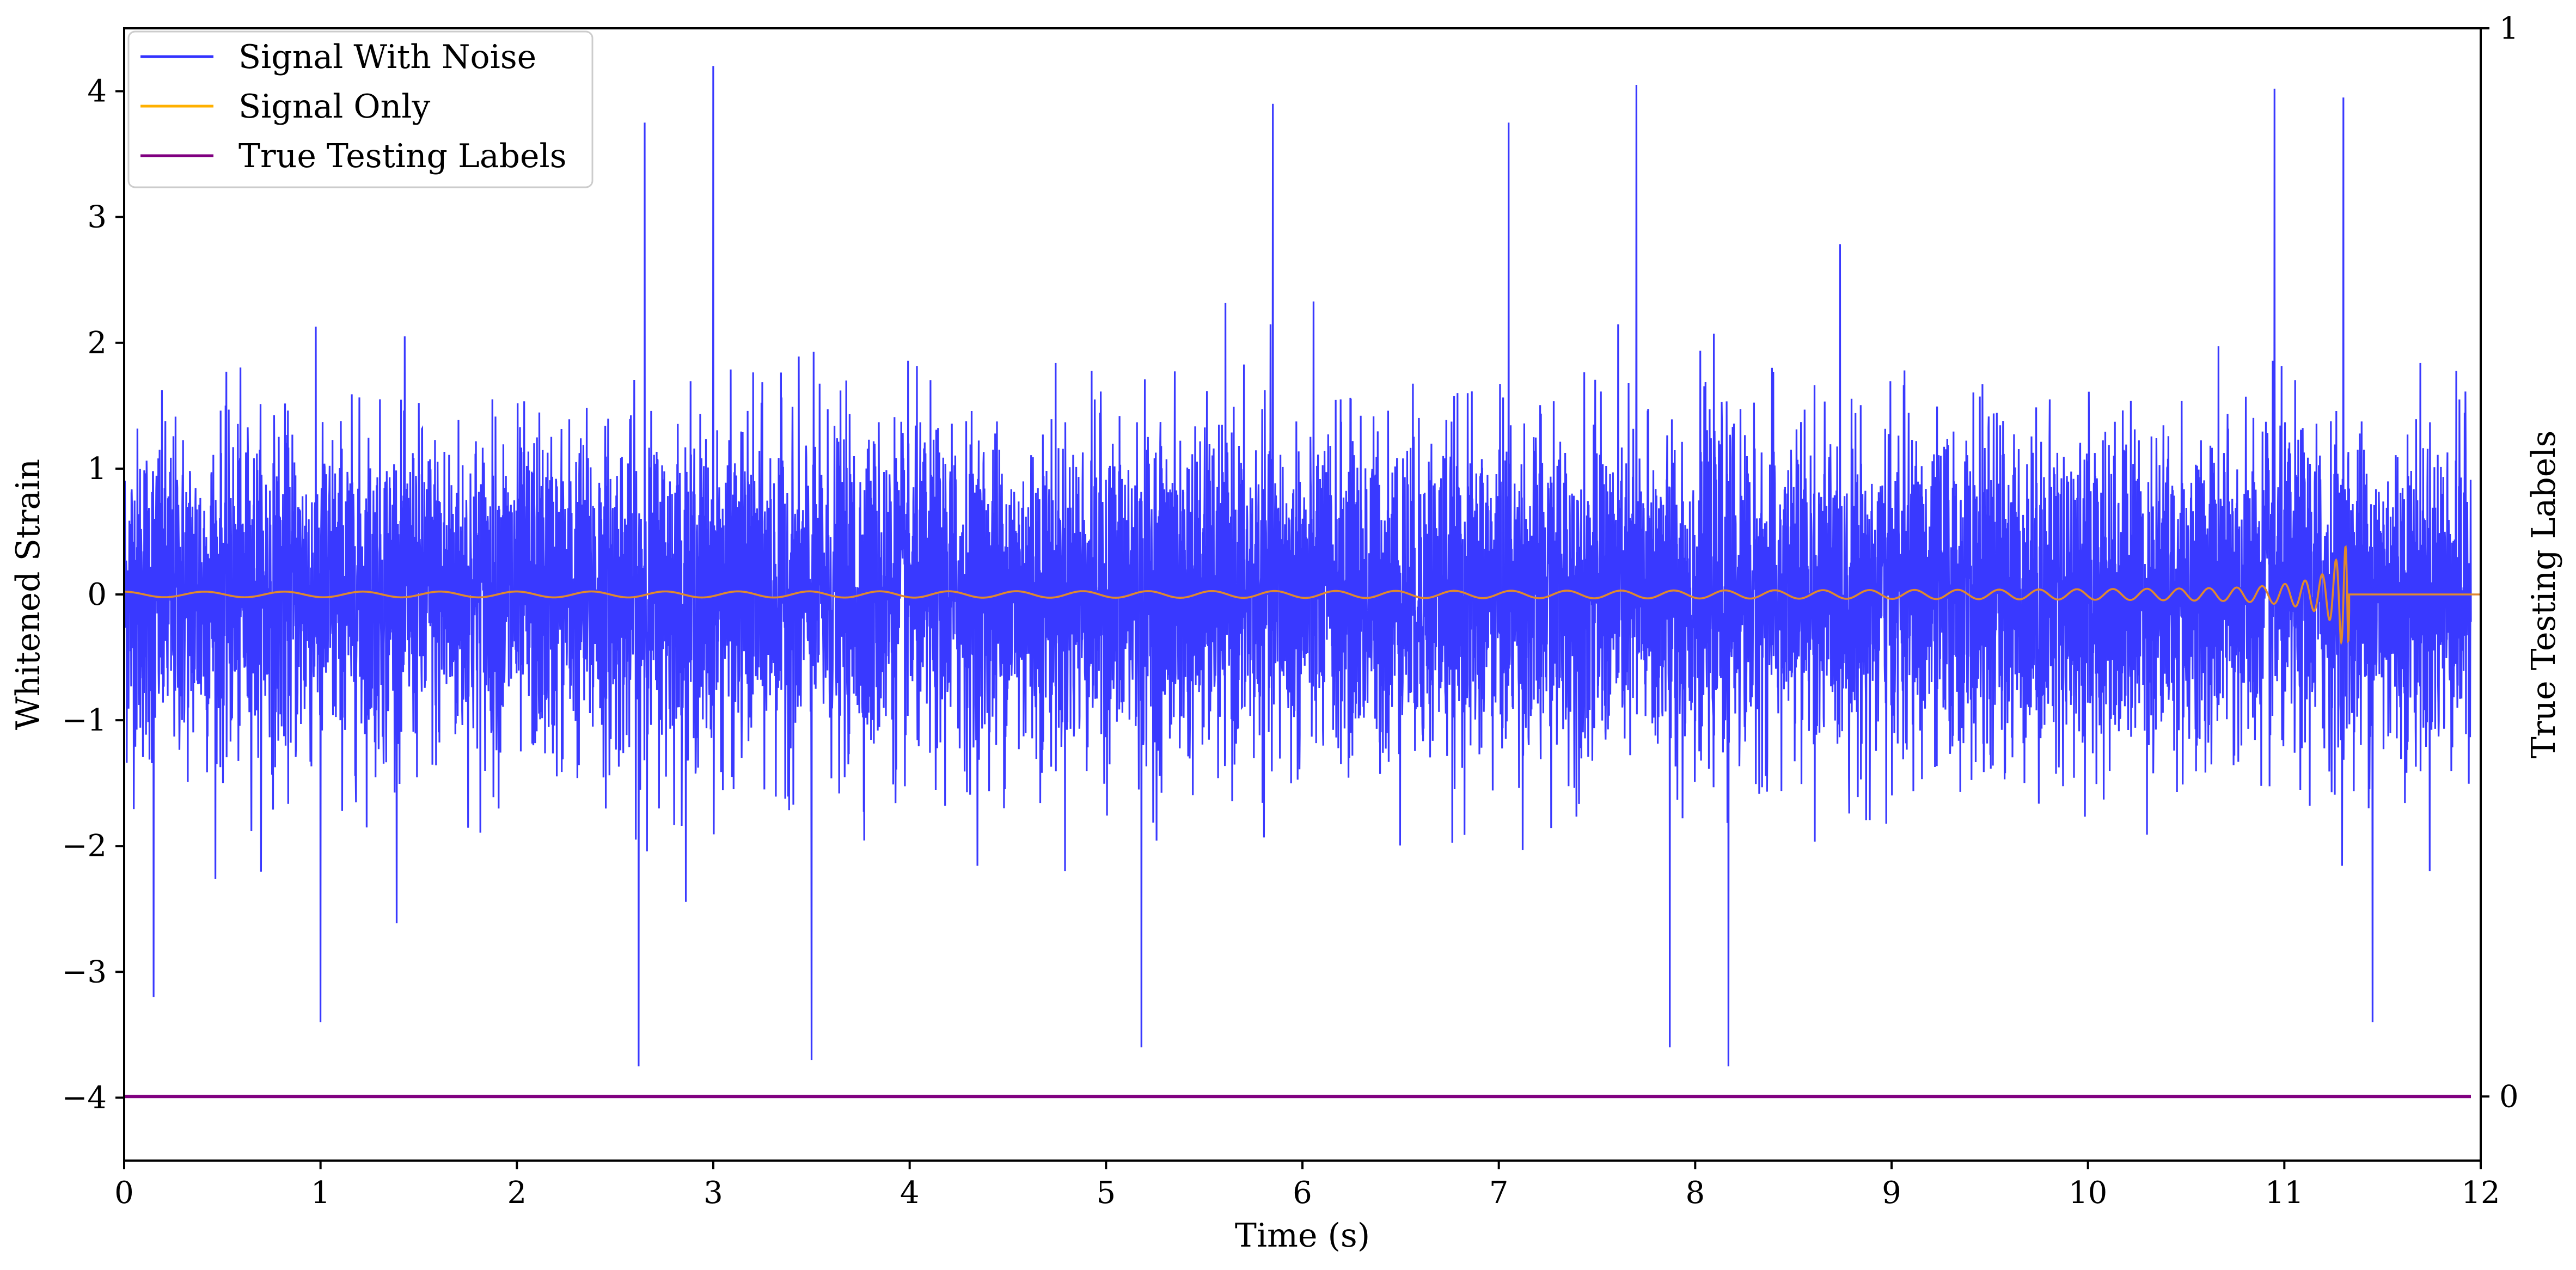 The image size is (2576, 1270). Describe the element at coordinates (1499, 1193) in the screenshot. I see `x-tick-label: 7` at that location.